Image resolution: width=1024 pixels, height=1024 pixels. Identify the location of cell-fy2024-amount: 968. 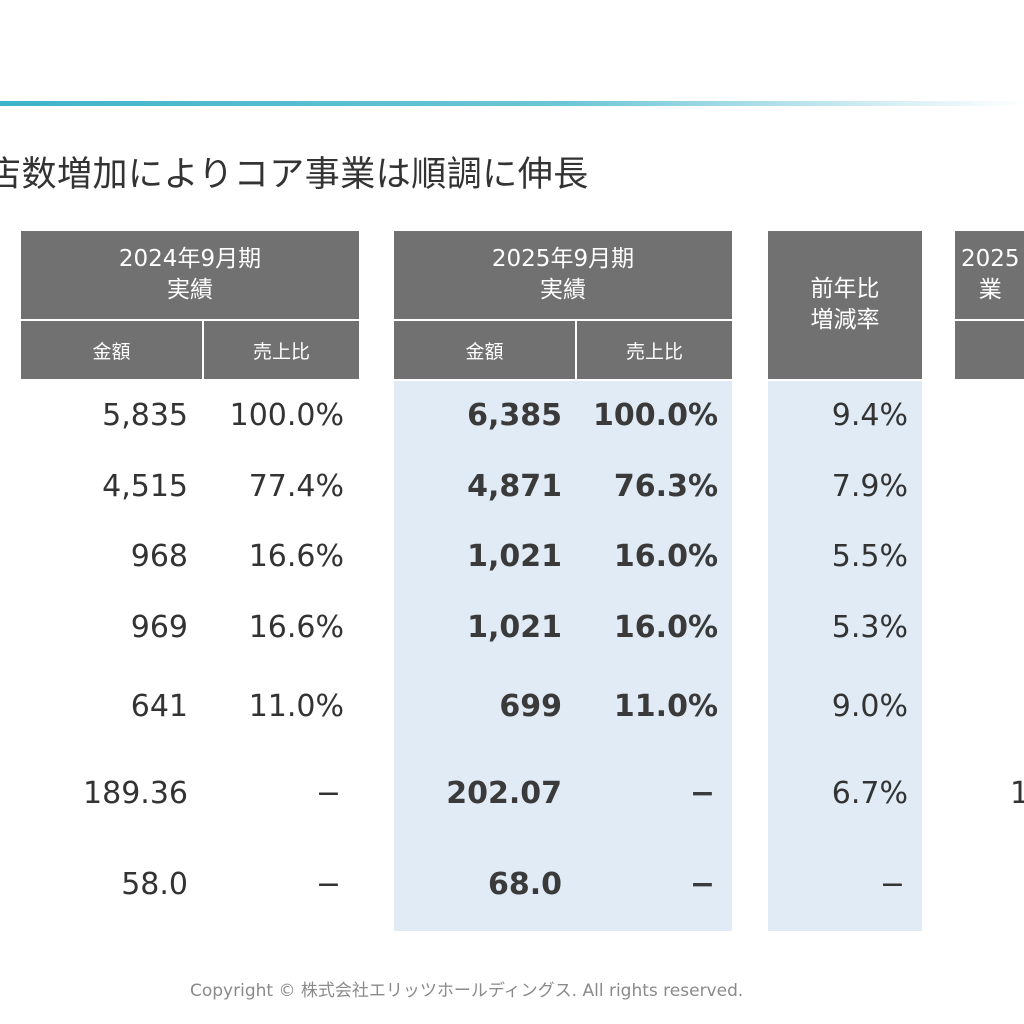
(159, 556).